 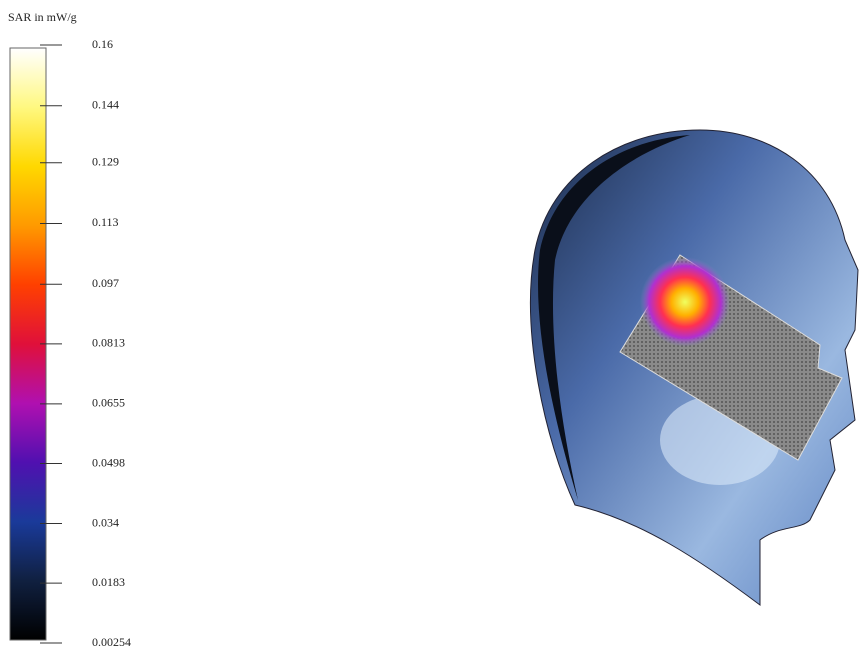 What do you see at coordinates (105, 161) in the screenshot?
I see `tick-label: 0.129` at bounding box center [105, 161].